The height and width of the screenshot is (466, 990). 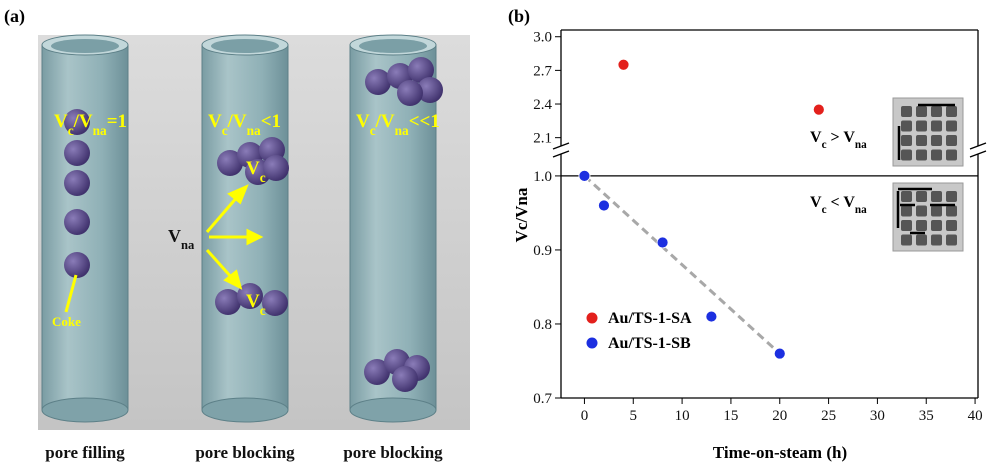 I want to click on vna-label: Vna, so click(x=181, y=239).